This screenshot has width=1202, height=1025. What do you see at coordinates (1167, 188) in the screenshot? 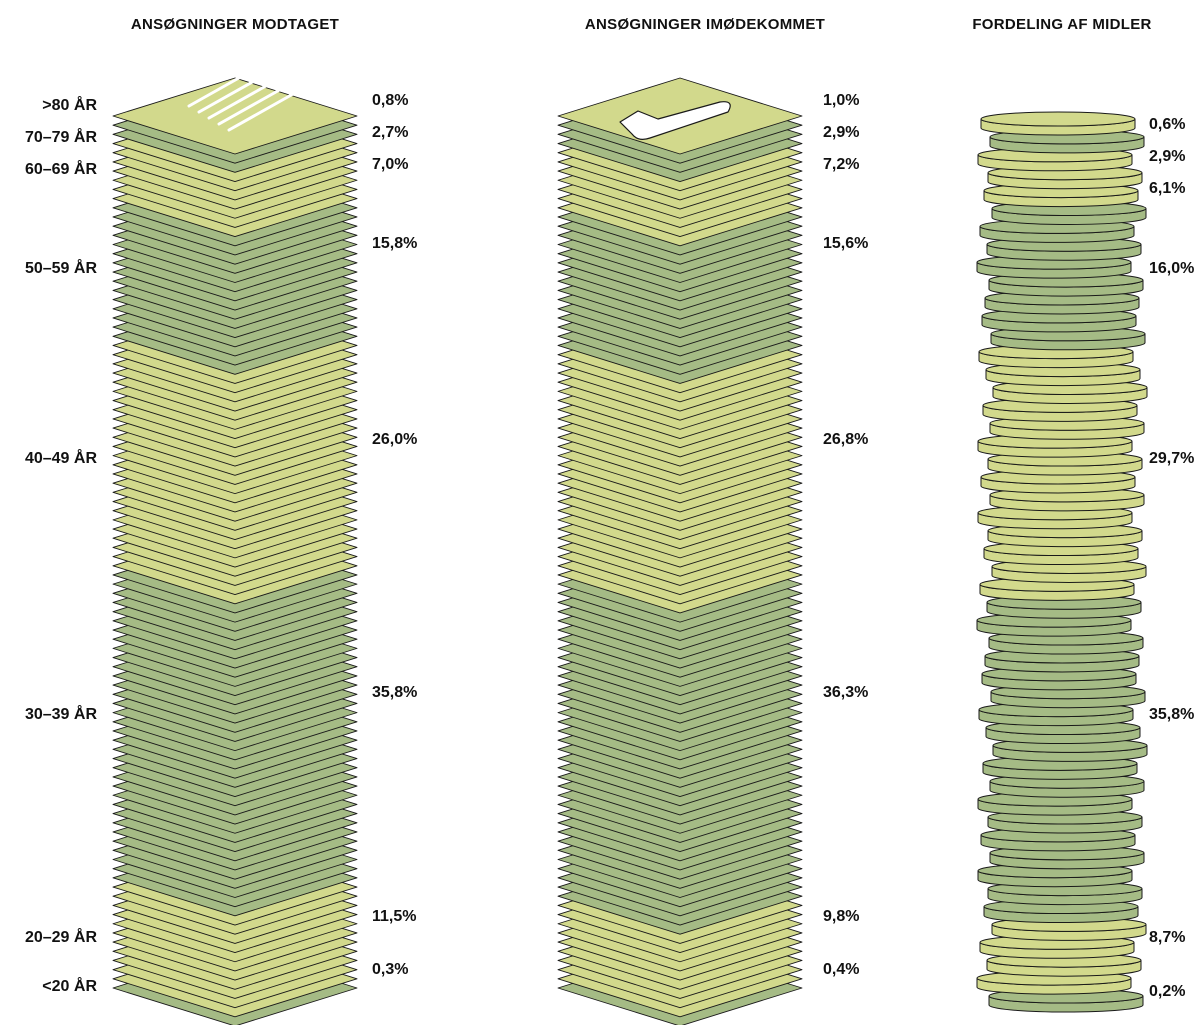
I see `value-label: 6,1%` at bounding box center [1167, 188].